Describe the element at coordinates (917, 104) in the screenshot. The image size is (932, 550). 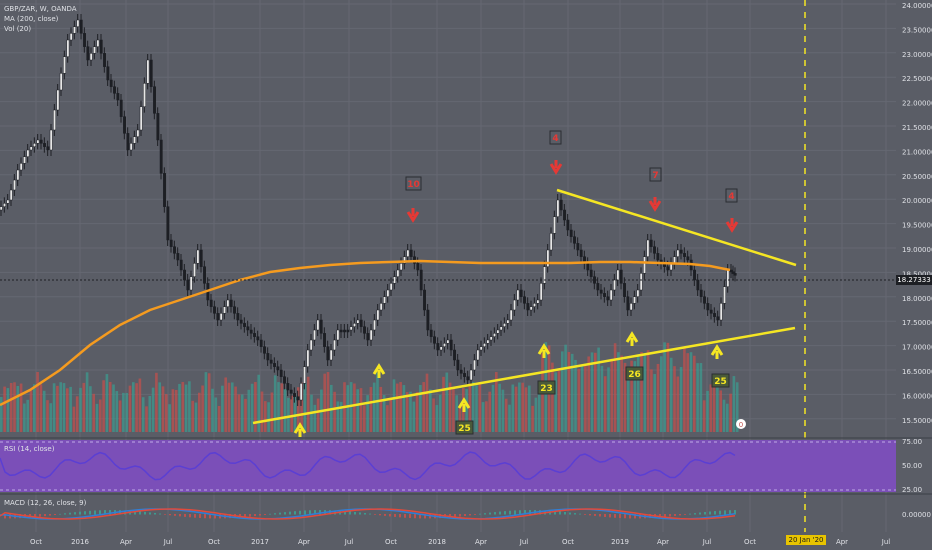
I see `price-axis-label: 22.00000` at that location.